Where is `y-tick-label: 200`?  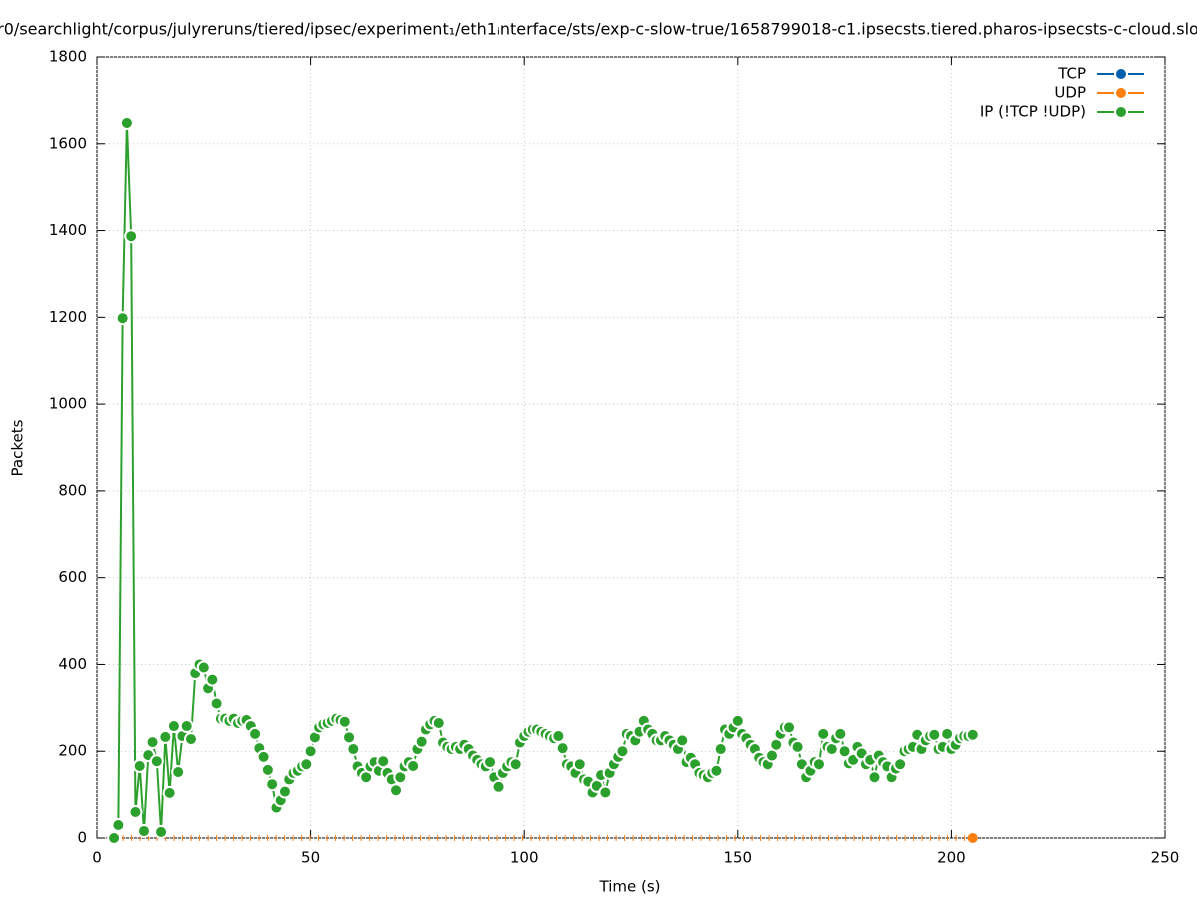
y-tick-label: 200 is located at coordinates (72, 751).